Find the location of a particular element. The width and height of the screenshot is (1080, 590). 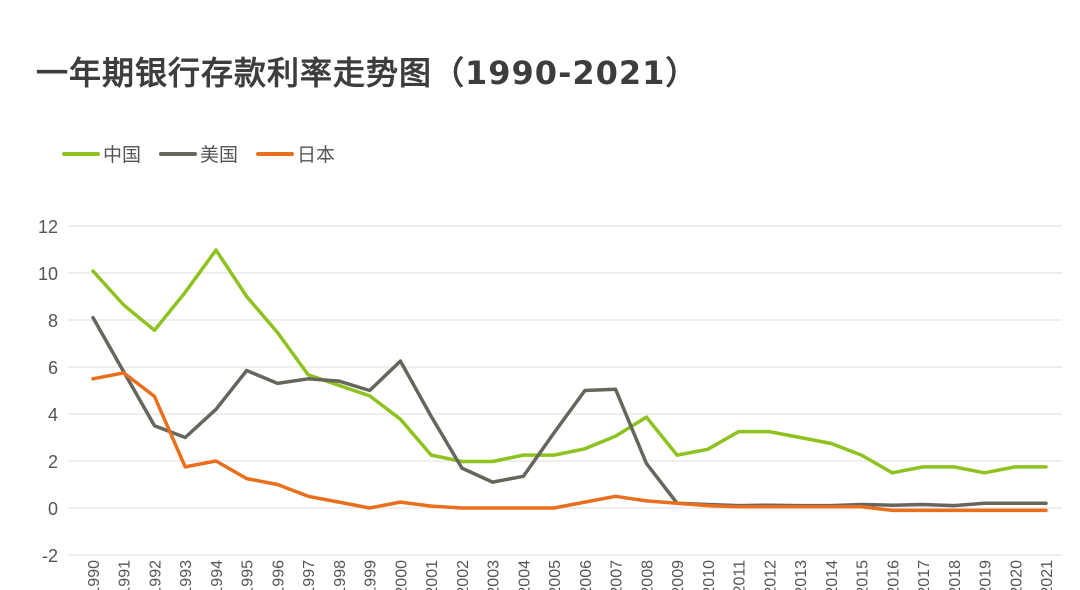

x-tick-label: 2010 is located at coordinates (709, 575).